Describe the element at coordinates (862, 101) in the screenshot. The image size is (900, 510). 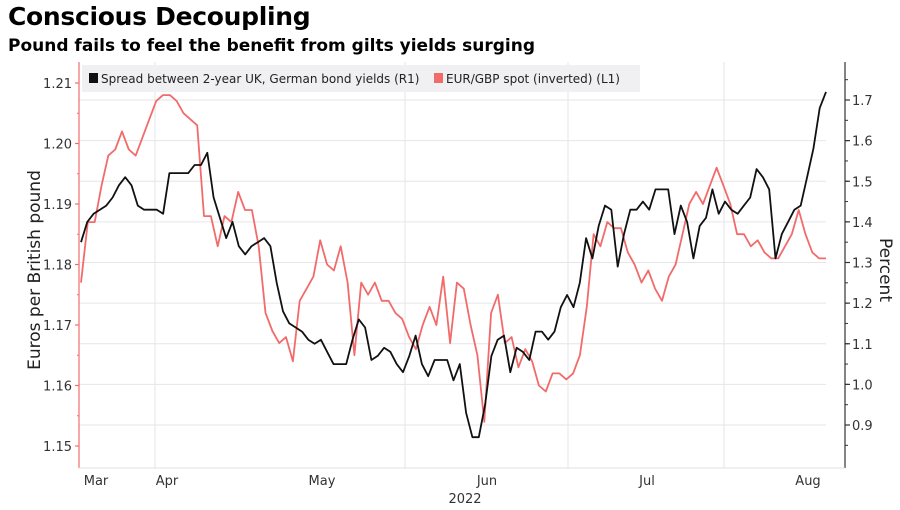
I see `right-tick-label: 1.7` at that location.